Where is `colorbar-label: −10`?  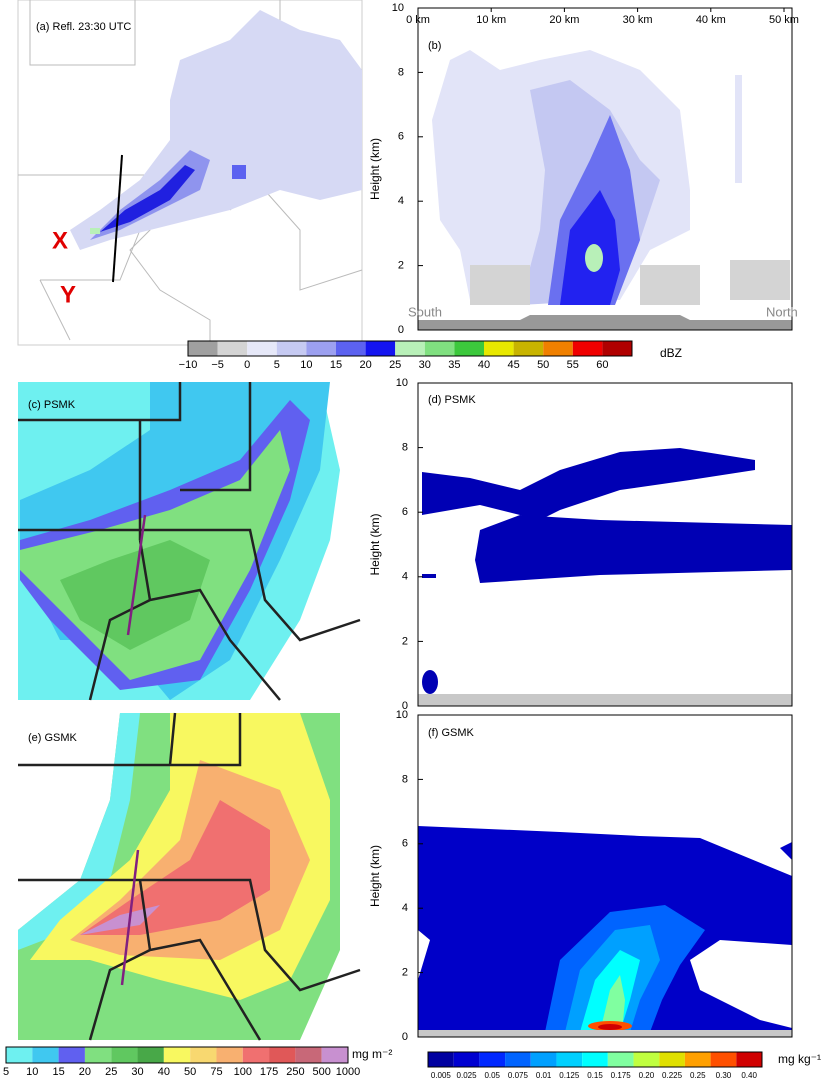 colorbar-label: −10 is located at coordinates (188, 365).